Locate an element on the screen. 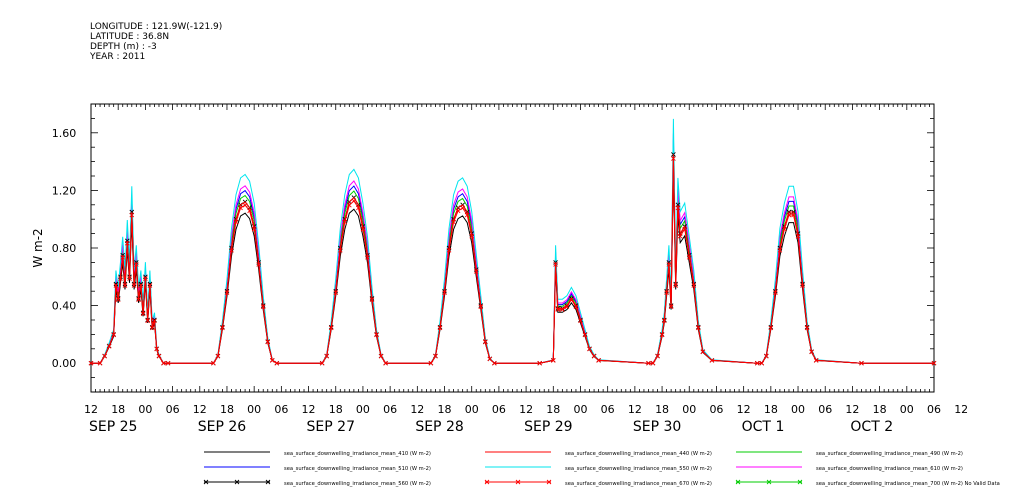 This screenshot has width=1009, height=504. meta-depth: DEPTH (m) : -3 is located at coordinates (123, 47).